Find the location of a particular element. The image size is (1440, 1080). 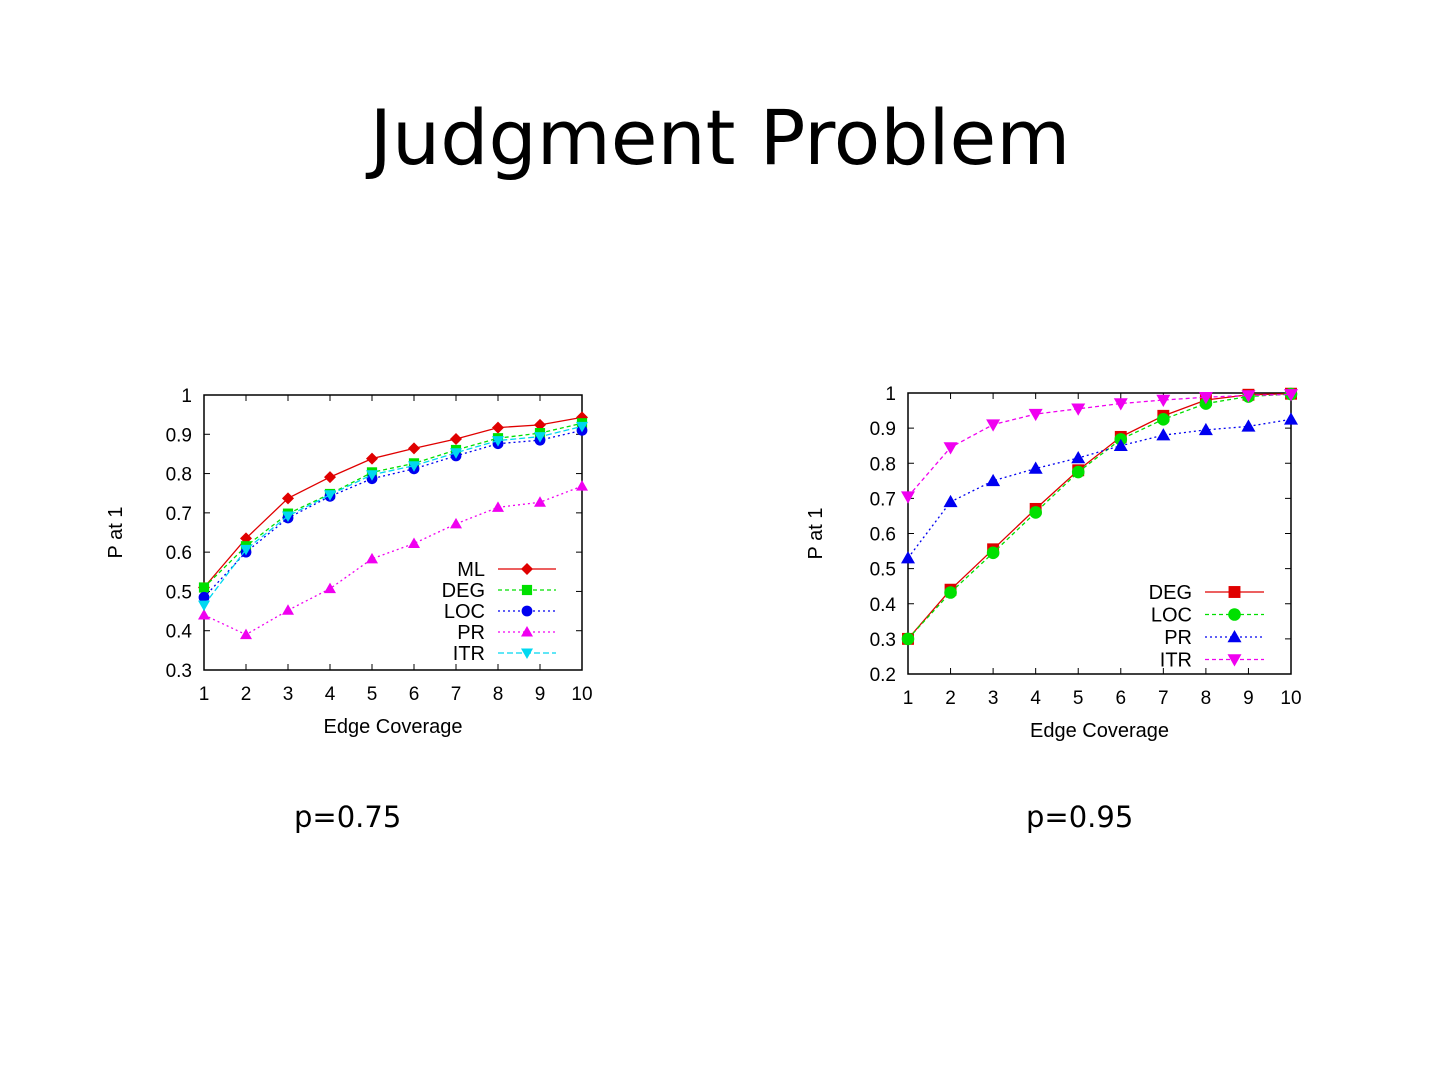

chart0-series-deg-point is located at coordinates (204, 587).